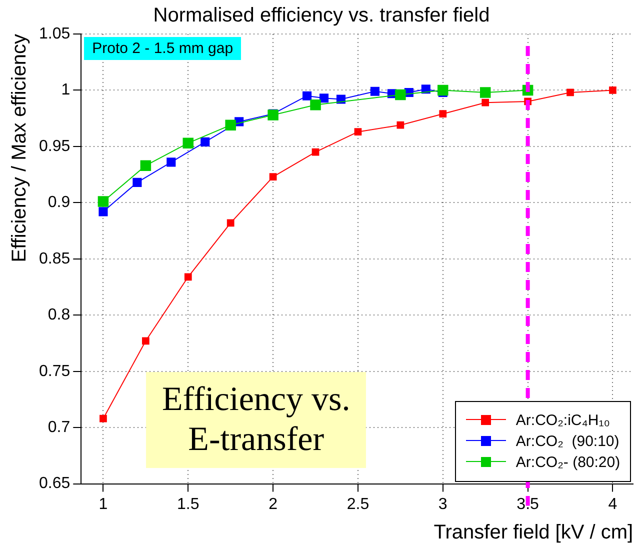  What do you see at coordinates (563, 420) in the screenshot?
I see `legend-label: Ar:CO₂:iC₄H₁₀` at bounding box center [563, 420].